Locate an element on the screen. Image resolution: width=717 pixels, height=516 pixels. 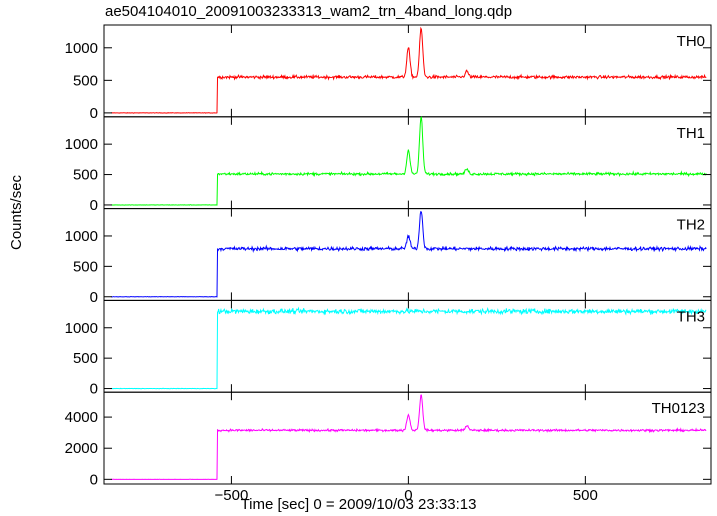
light-curve-th0123 is located at coordinates (409, 437).